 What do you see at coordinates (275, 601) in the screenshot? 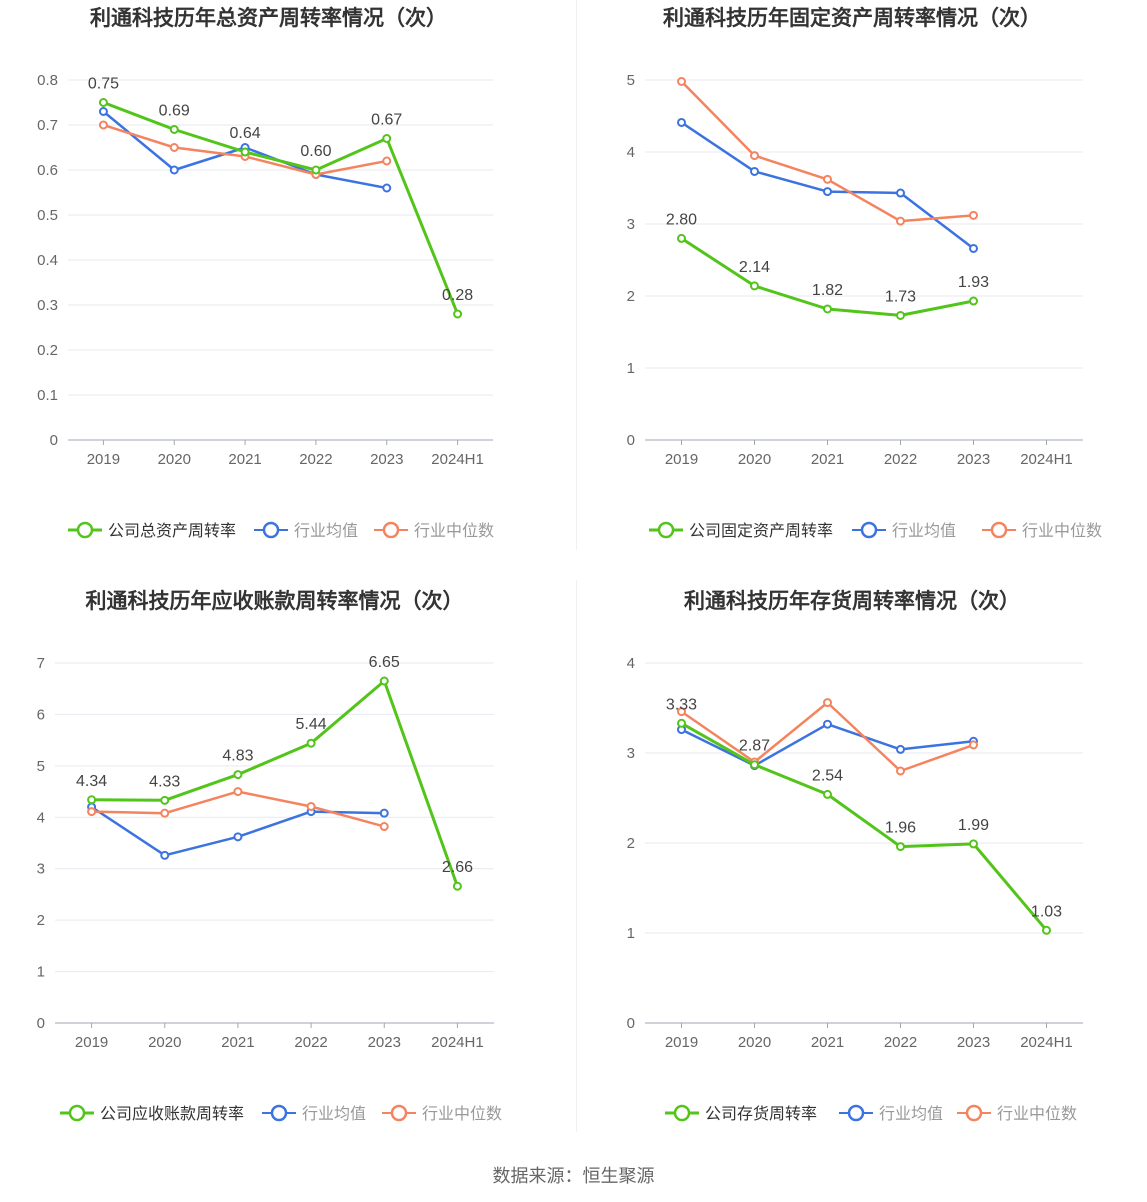
I see `chart-title: 利通科技历年应收账款周转率情况（次）` at bounding box center [275, 601].